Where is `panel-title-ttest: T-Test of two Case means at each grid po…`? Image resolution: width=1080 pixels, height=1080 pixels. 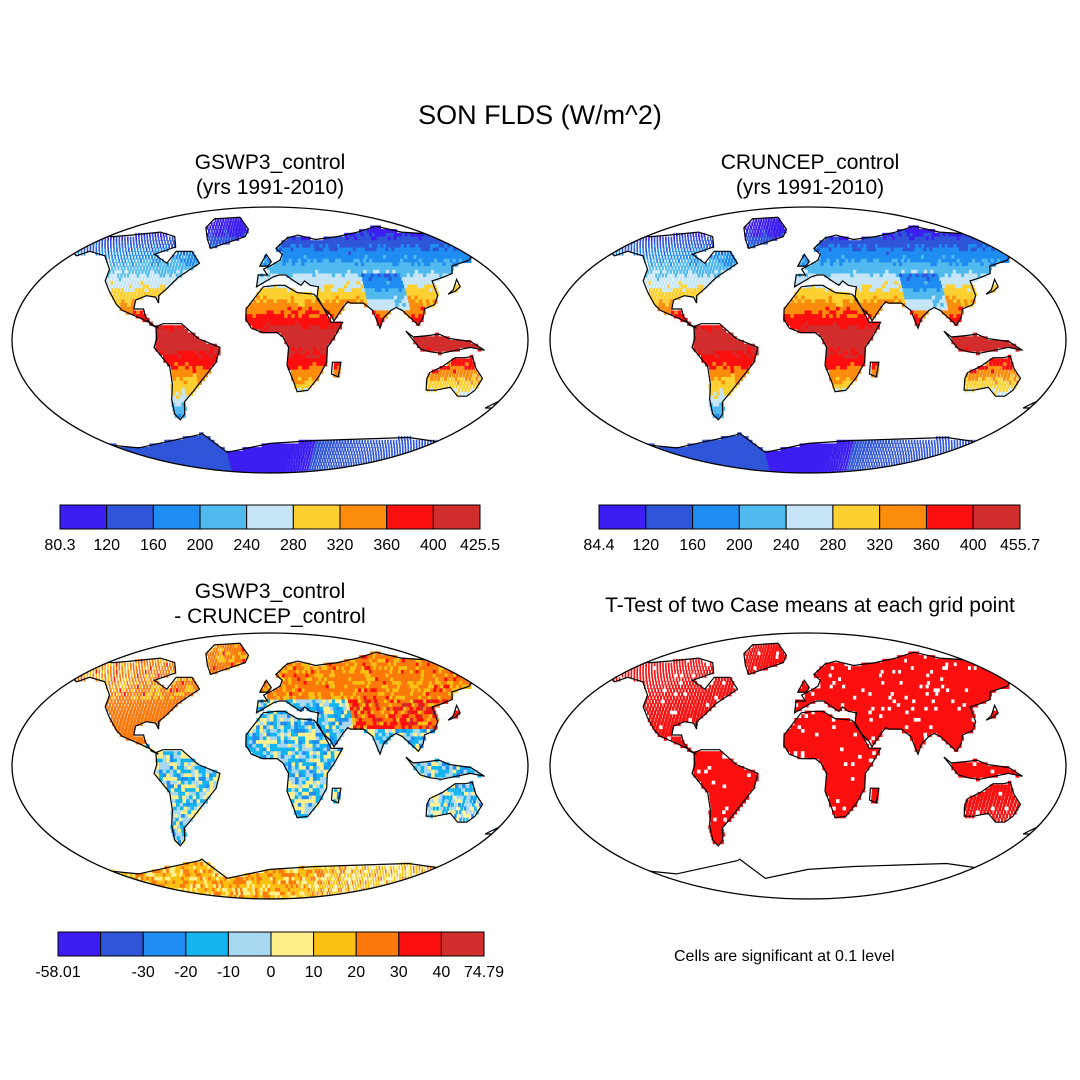
panel-title-ttest: T-Test of two Case means at each grid po… is located at coordinates (810, 605).